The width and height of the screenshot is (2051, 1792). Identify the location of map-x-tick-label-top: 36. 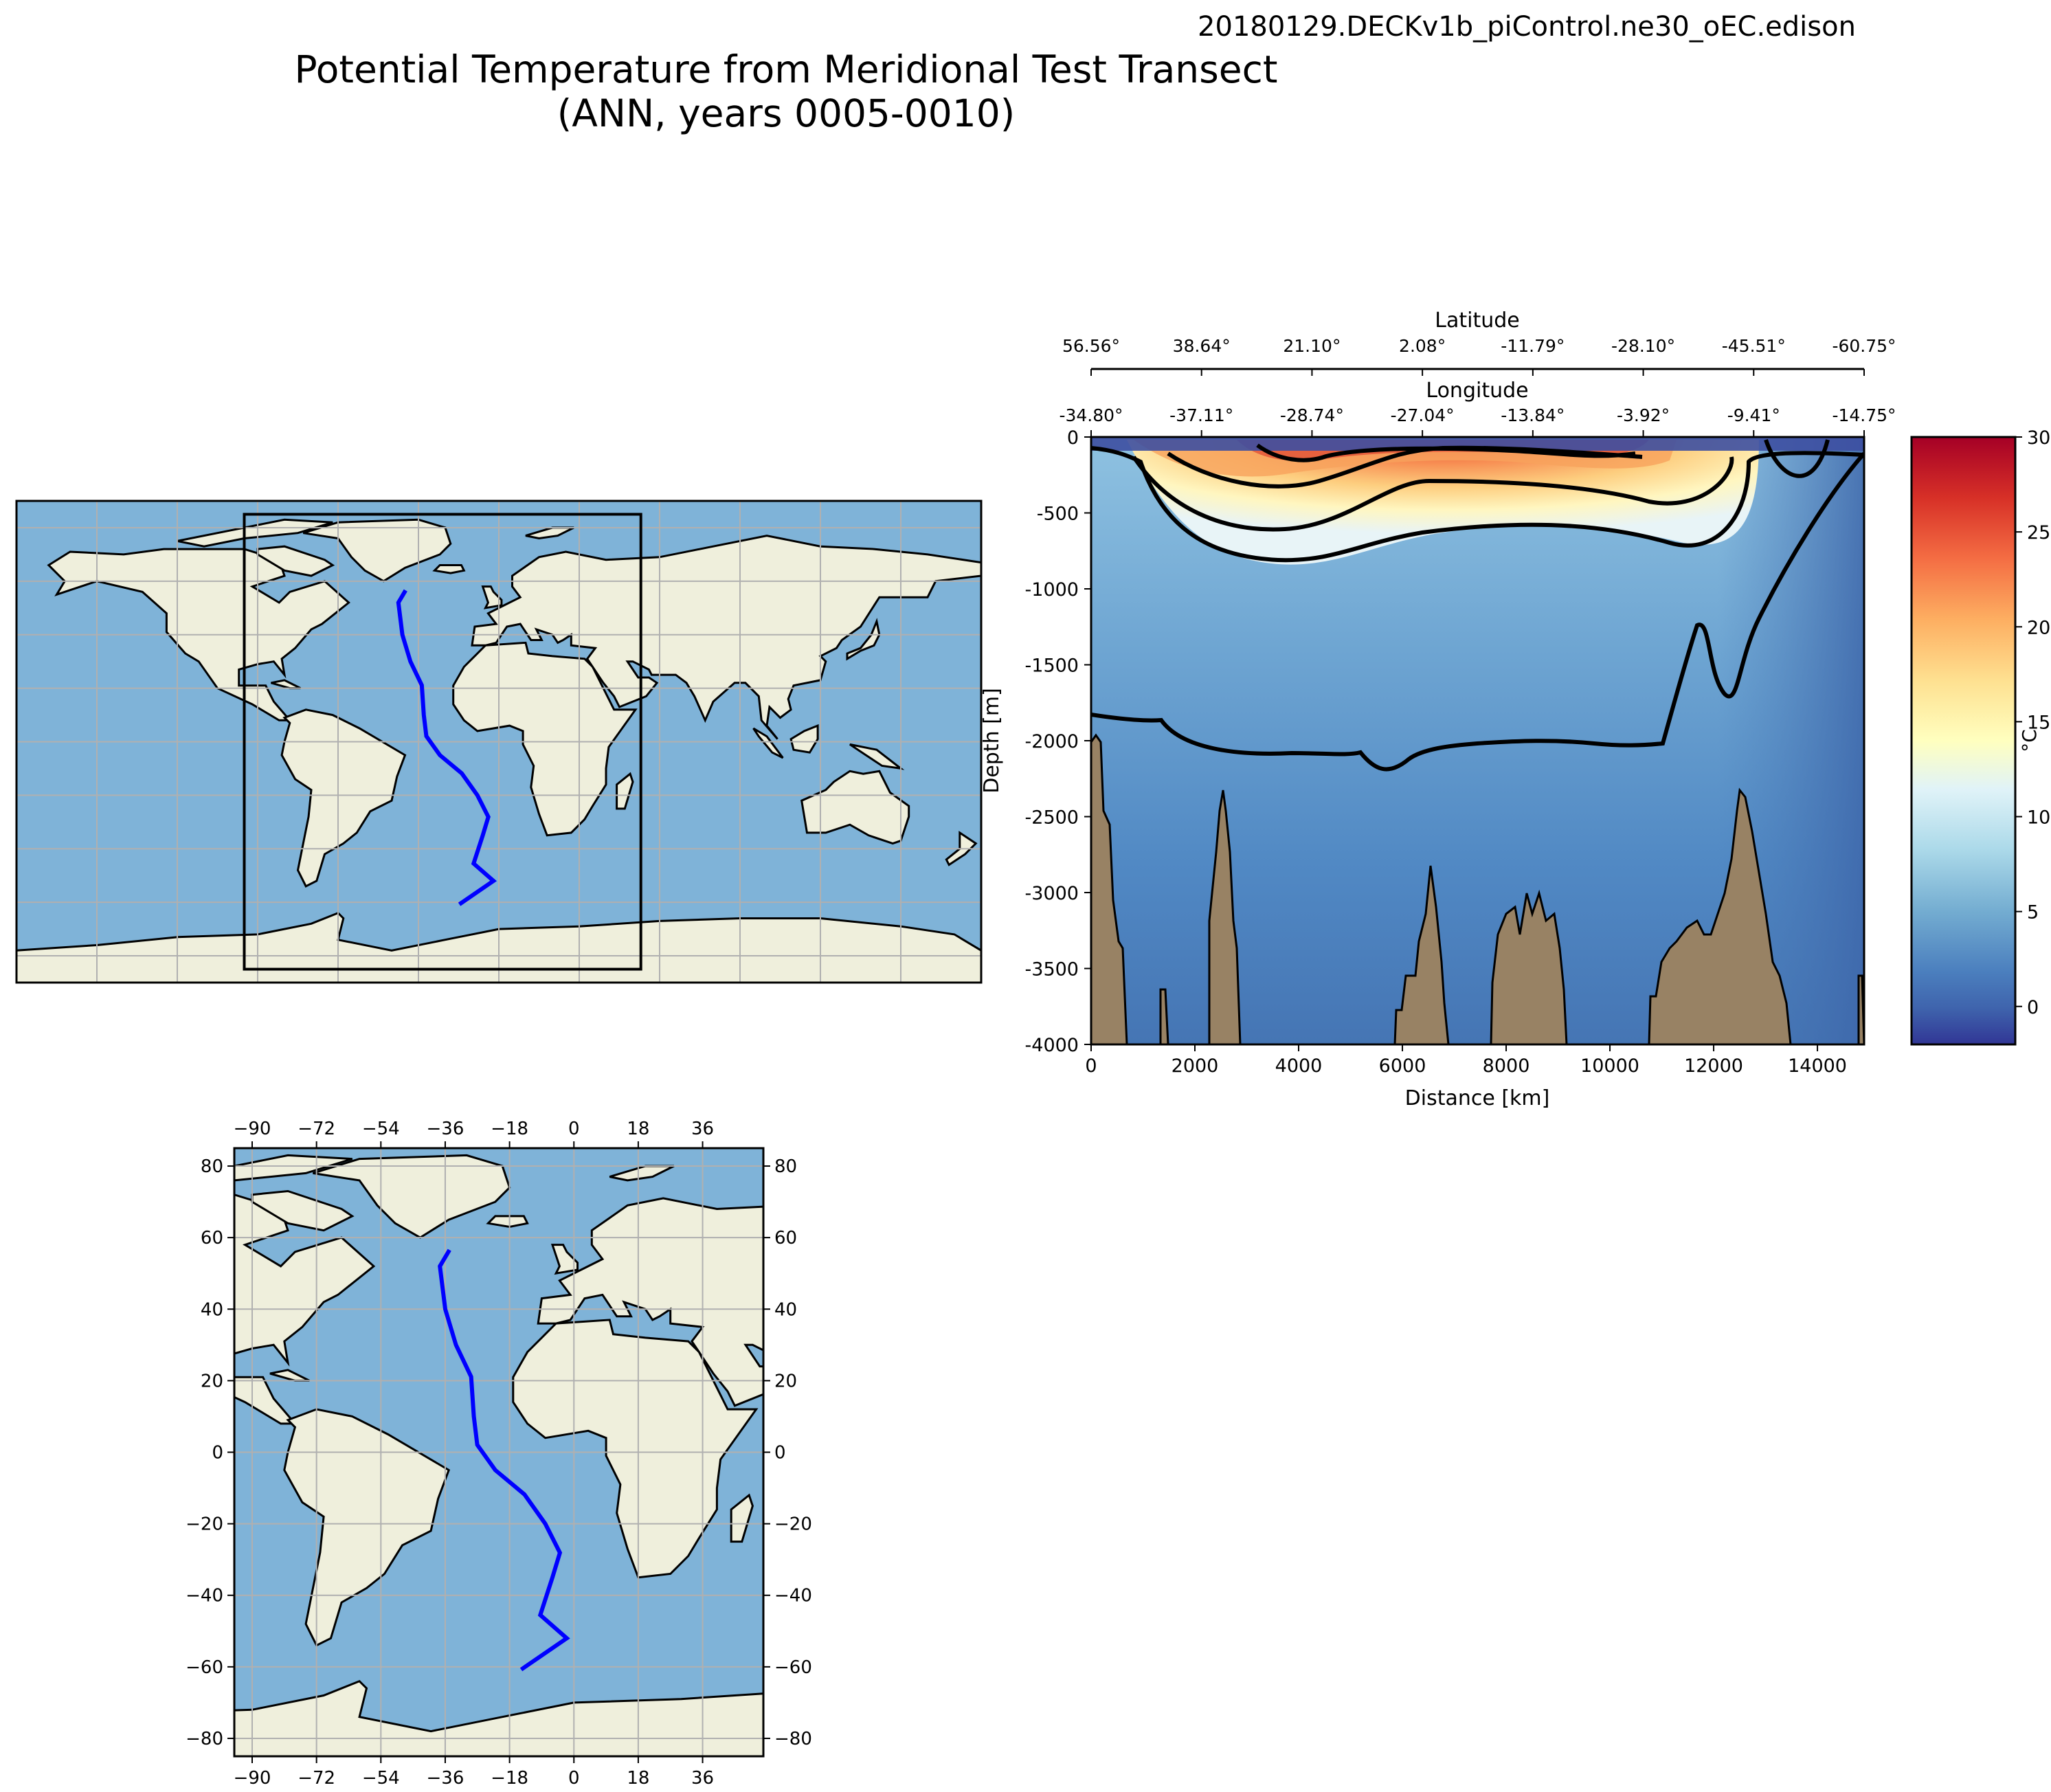
(702, 1129).